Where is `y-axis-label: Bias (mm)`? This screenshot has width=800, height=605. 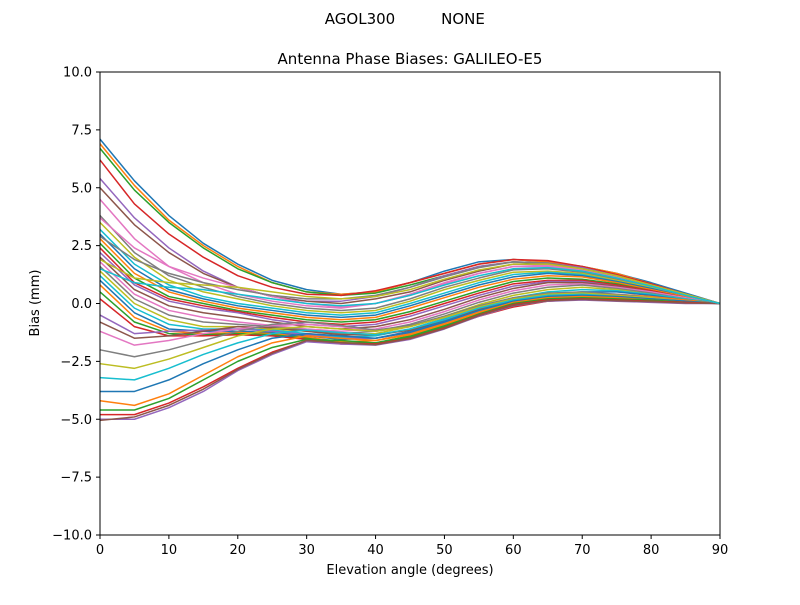
y-axis-label: Bias (mm) is located at coordinates (35, 303).